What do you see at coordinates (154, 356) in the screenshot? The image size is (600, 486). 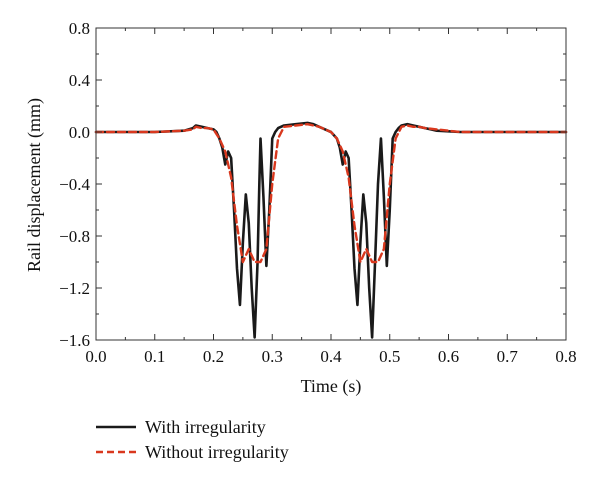 I see `x-tick-label: 0.1` at bounding box center [154, 356].